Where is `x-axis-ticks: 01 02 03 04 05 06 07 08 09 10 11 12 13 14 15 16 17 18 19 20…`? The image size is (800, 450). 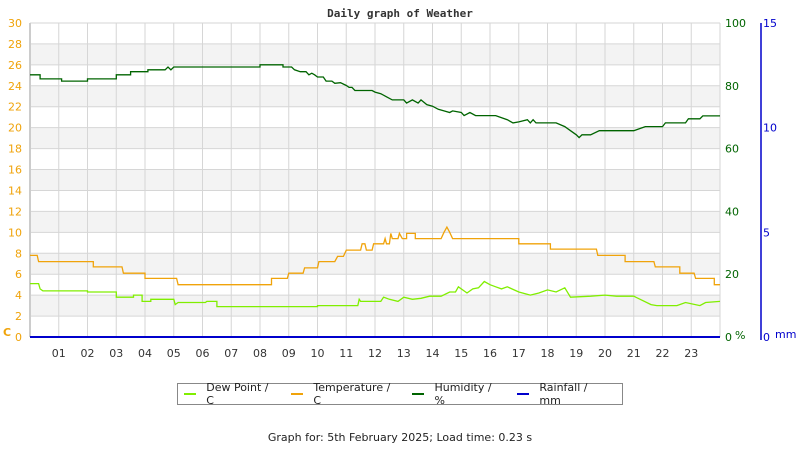
x-axis-ticks: 01 02 03 04 05 06 07 08 09 10 11 12 13 14 15 16 17 18 19 20… is located at coordinates (375, 353).